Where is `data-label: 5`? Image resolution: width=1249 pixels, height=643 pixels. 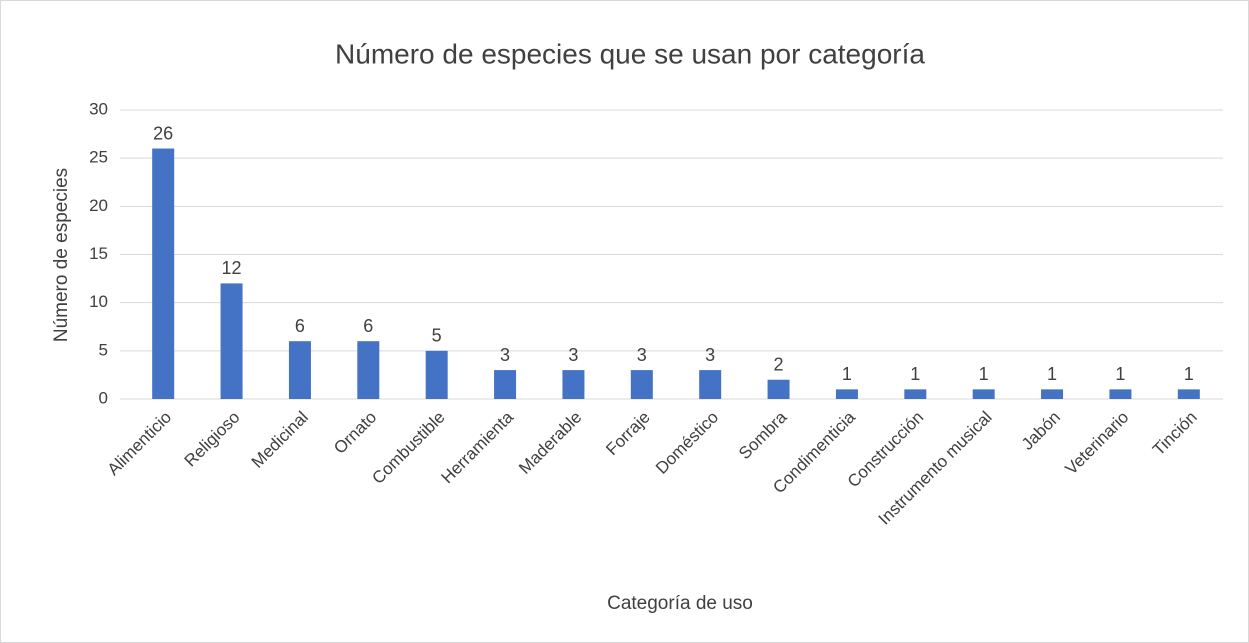 data-label: 5 is located at coordinates (437, 336).